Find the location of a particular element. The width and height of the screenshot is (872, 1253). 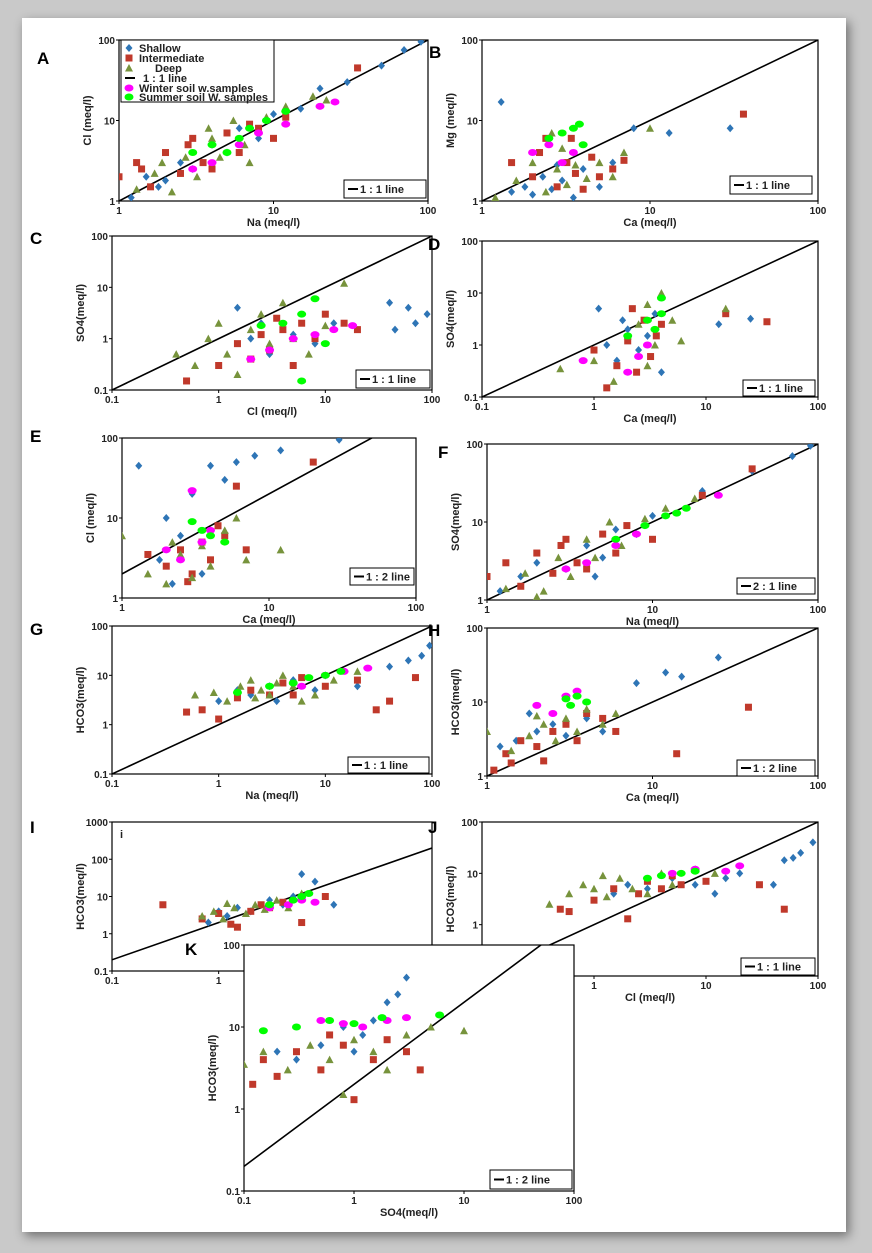

legend-label: Summer soil W. samples is located at coordinates (203, 98).